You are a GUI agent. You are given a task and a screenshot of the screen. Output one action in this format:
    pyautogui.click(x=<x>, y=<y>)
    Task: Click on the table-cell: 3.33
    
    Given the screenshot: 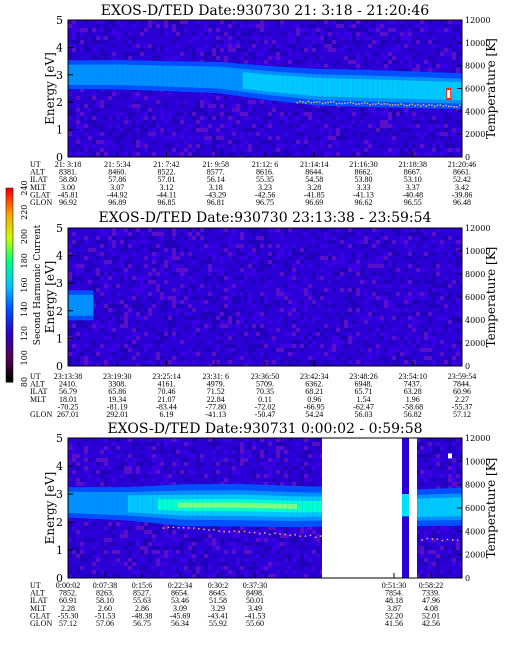 What is the action you would take?
    pyautogui.click(x=364, y=187)
    